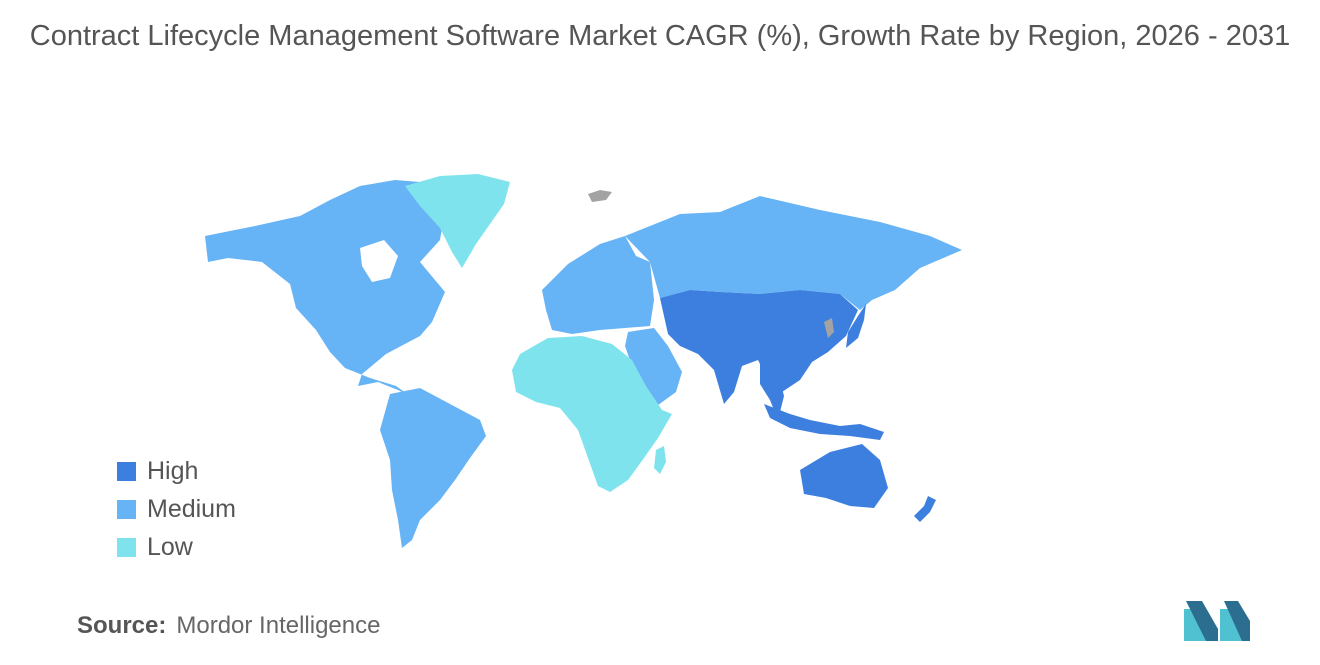 The image size is (1320, 665). Describe the element at coordinates (824, 422) in the screenshot. I see `region-indonesia` at that location.